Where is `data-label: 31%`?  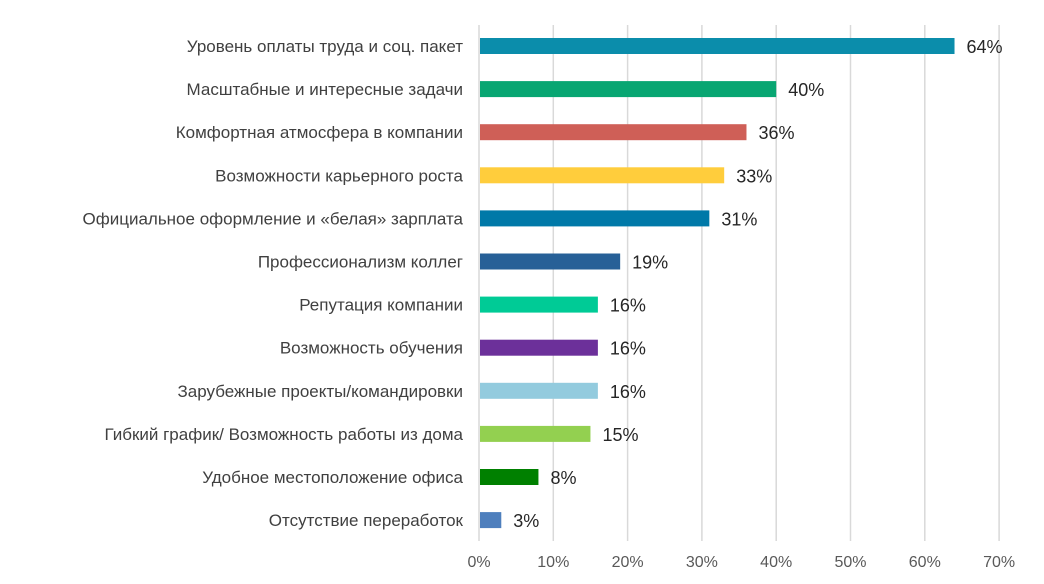 data-label: 31% is located at coordinates (739, 219).